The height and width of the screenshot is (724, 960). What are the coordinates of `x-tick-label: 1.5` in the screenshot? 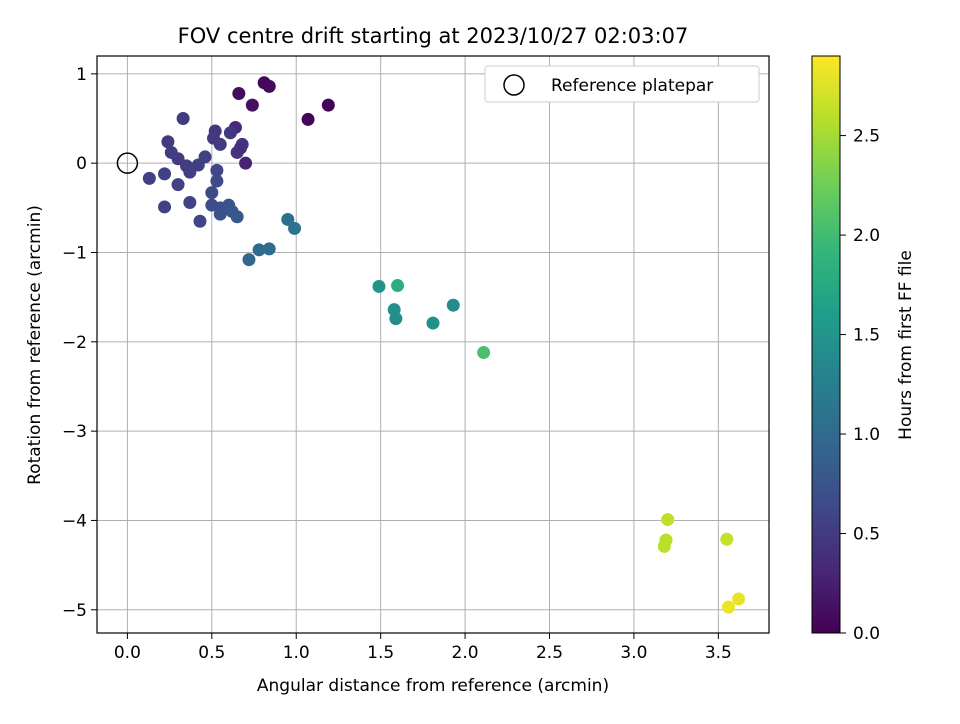 It's located at (380, 653).